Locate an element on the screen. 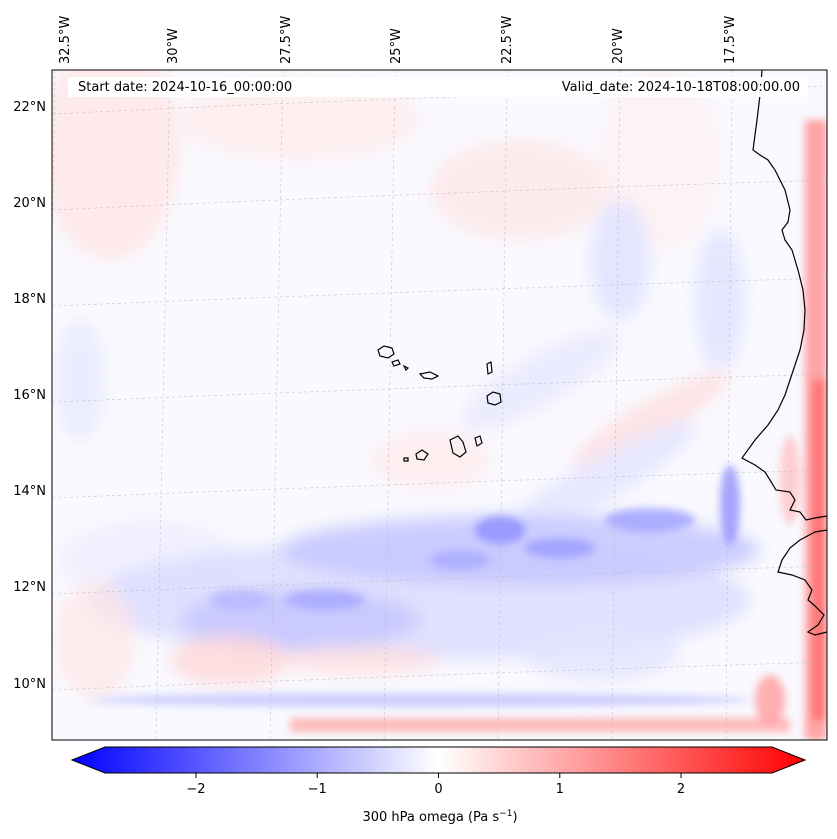  cape-verde-islands is located at coordinates (439, 403).